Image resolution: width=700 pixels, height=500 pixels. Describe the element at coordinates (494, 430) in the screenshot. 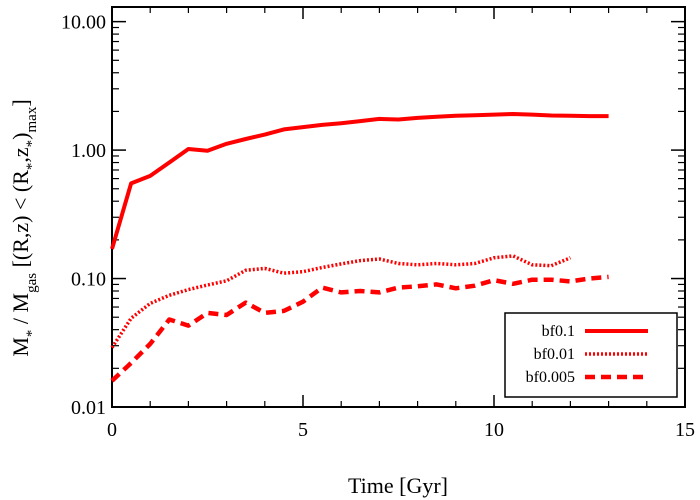

I see `x-tick-label: 10` at that location.